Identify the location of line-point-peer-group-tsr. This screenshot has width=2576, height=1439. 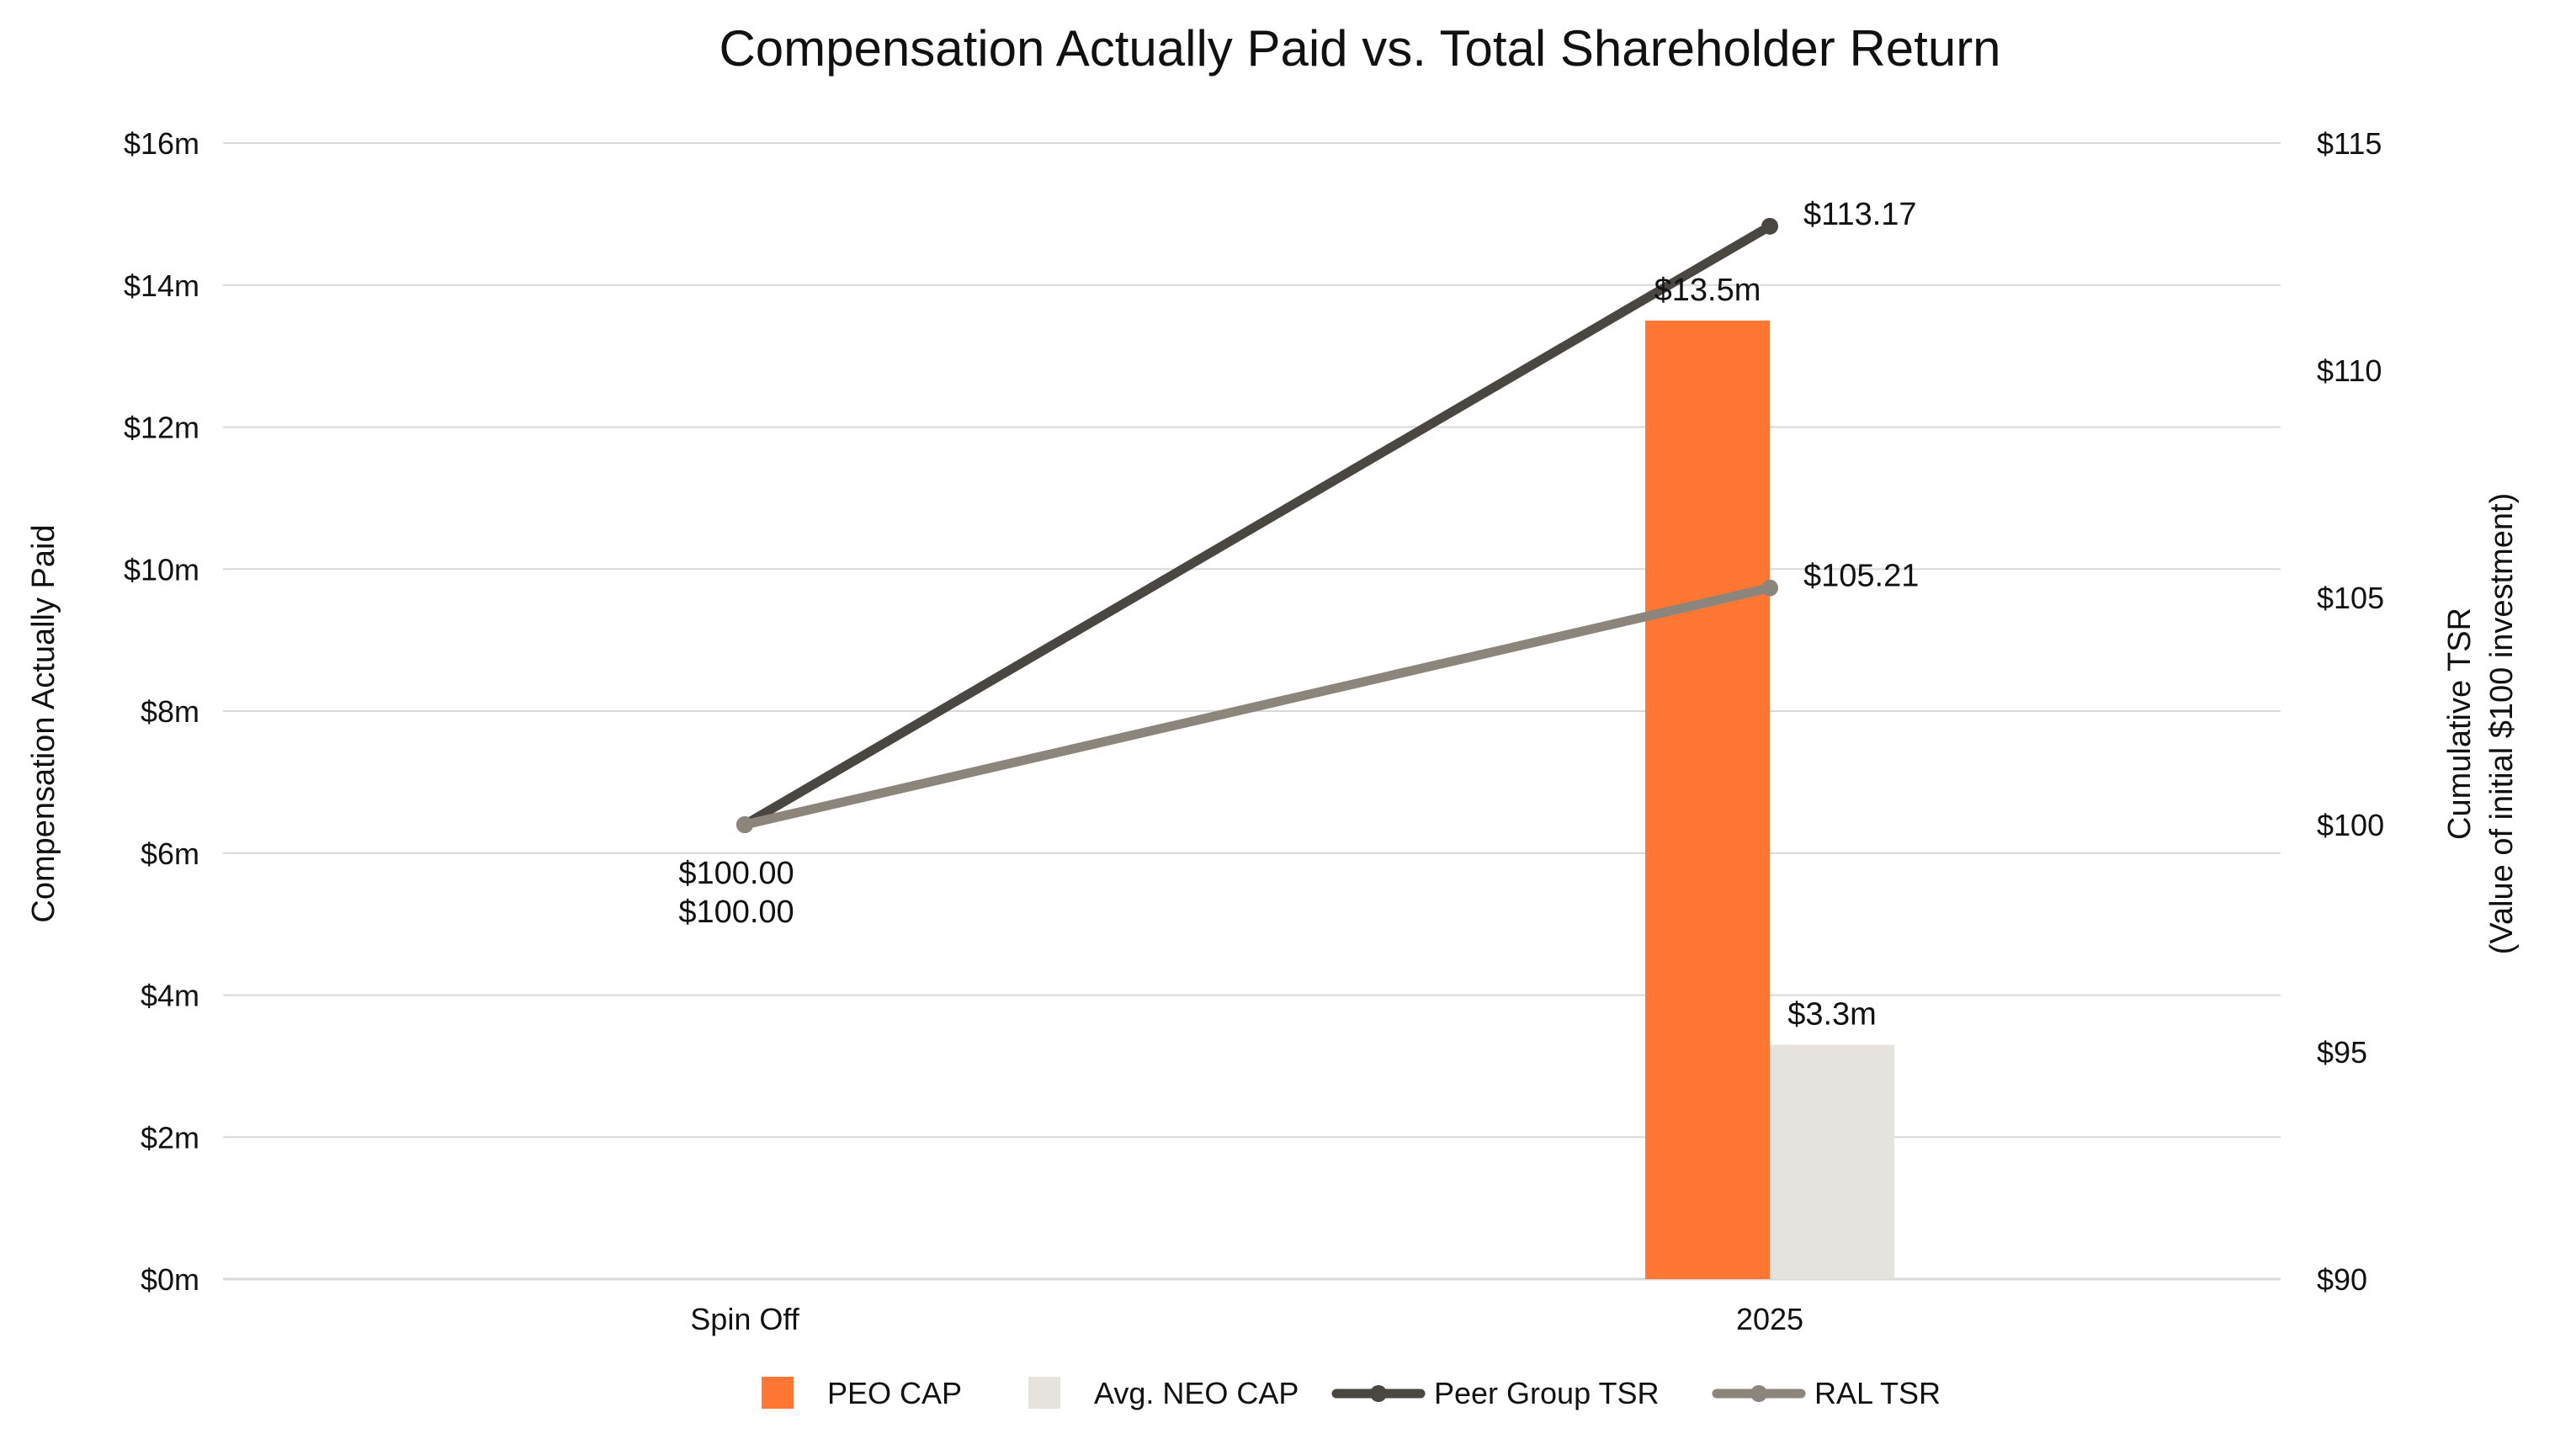
(1770, 226).